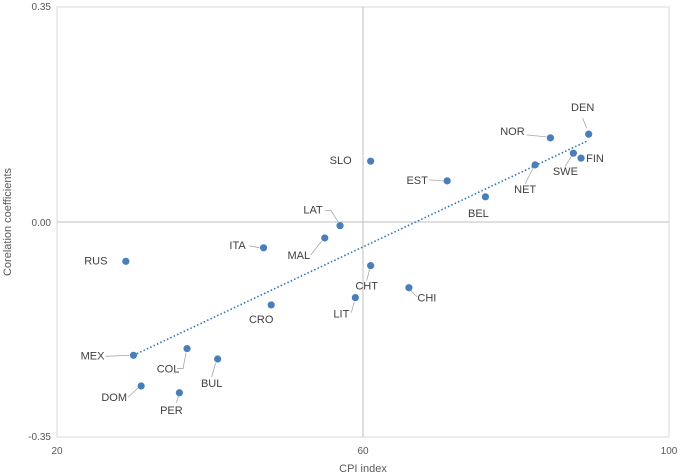 The width and height of the screenshot is (685, 474). What do you see at coordinates (485, 197) in the screenshot?
I see `data-point-bel` at bounding box center [485, 197].